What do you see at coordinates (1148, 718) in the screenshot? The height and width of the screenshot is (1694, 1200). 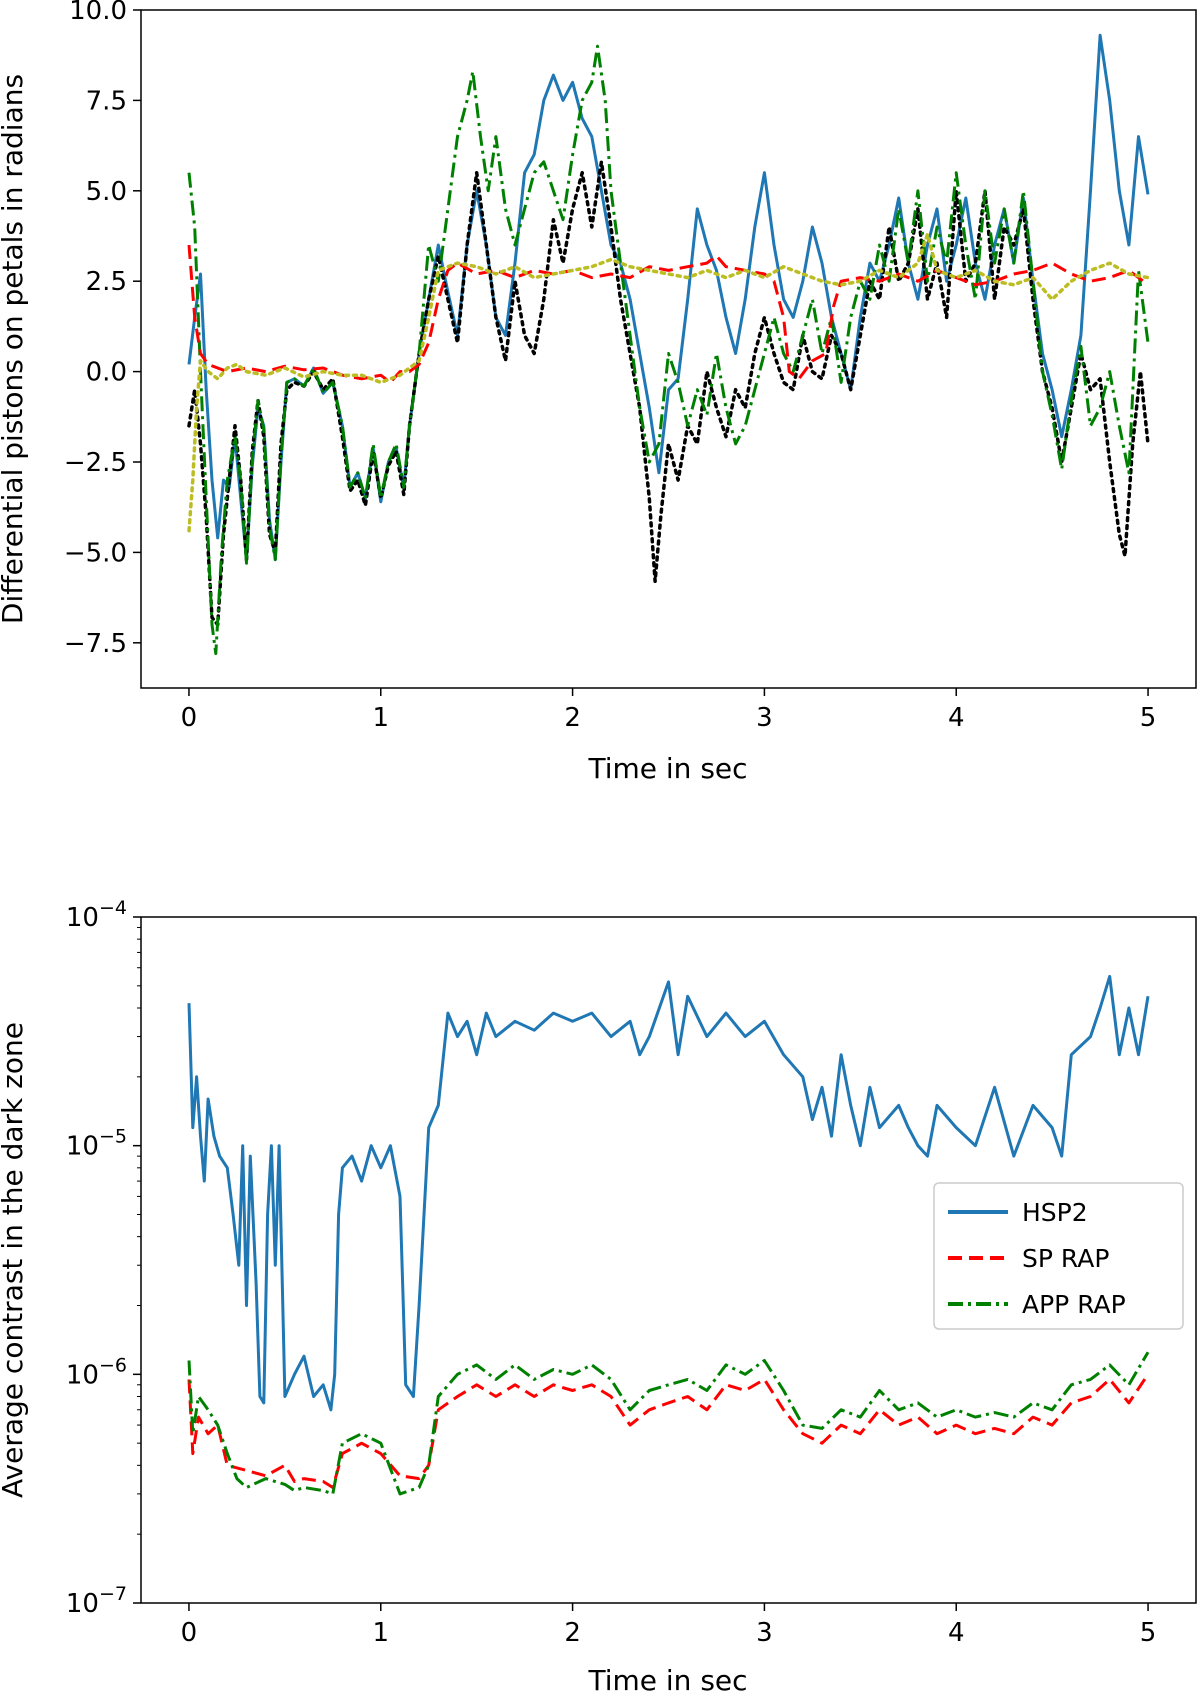 I see `piston-x-tick-label: 5` at bounding box center [1148, 718].